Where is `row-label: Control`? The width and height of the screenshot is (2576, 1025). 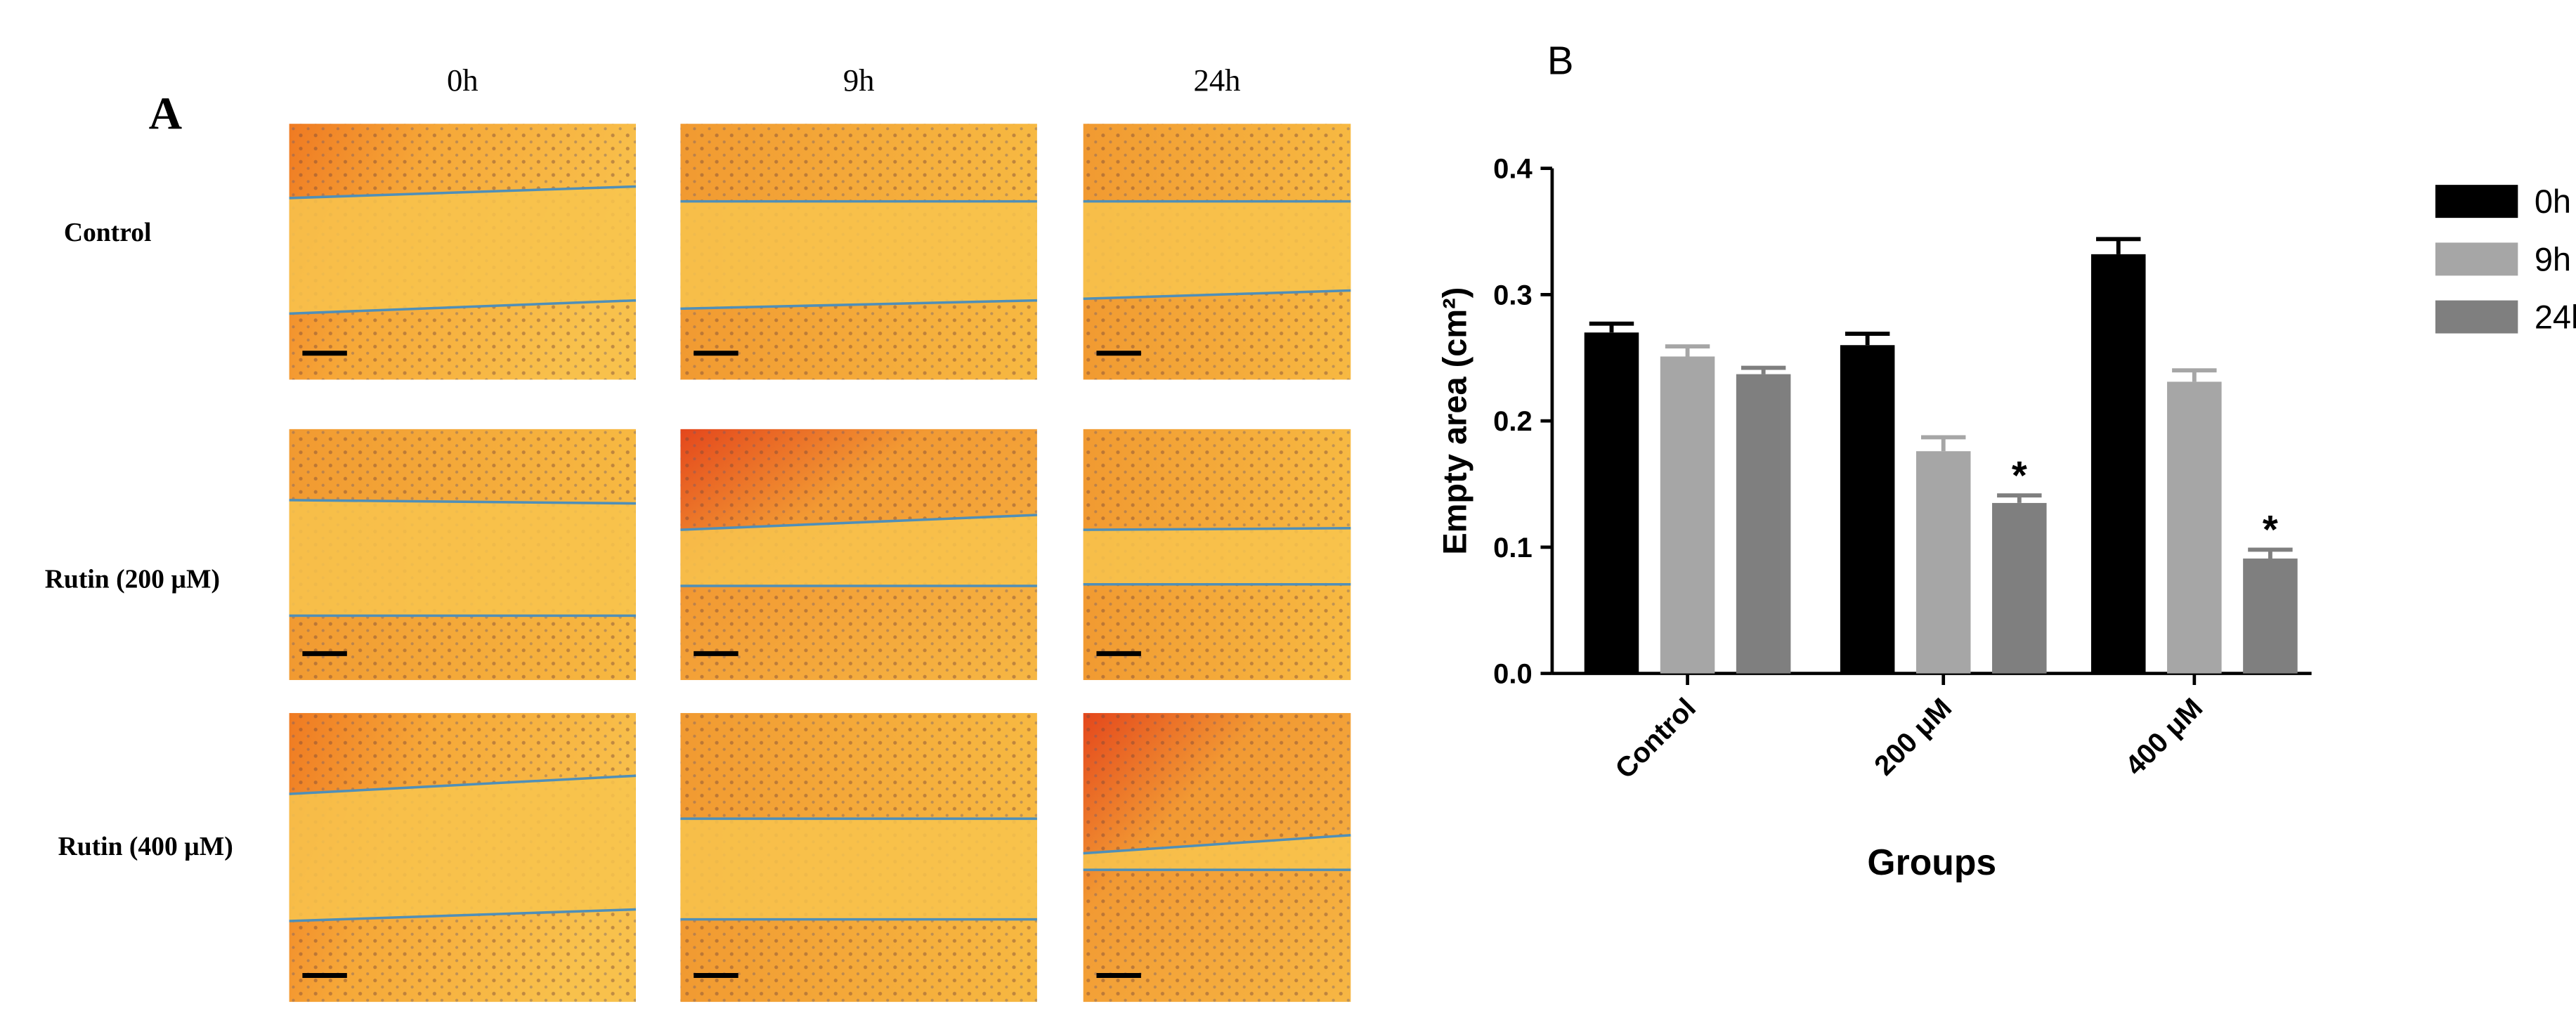
row-label: Control is located at coordinates (108, 232).